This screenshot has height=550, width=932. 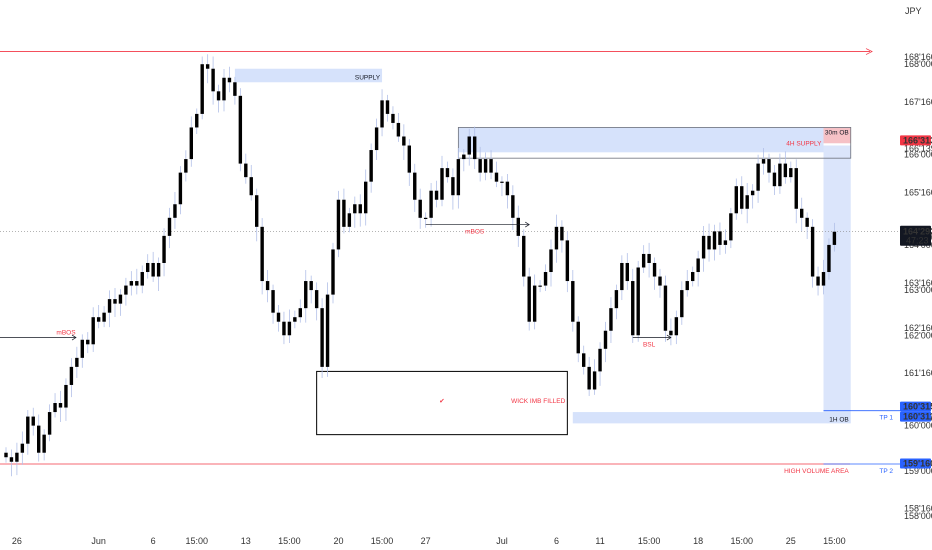 I want to click on time-tick-label: Jul, so click(x=502, y=541).